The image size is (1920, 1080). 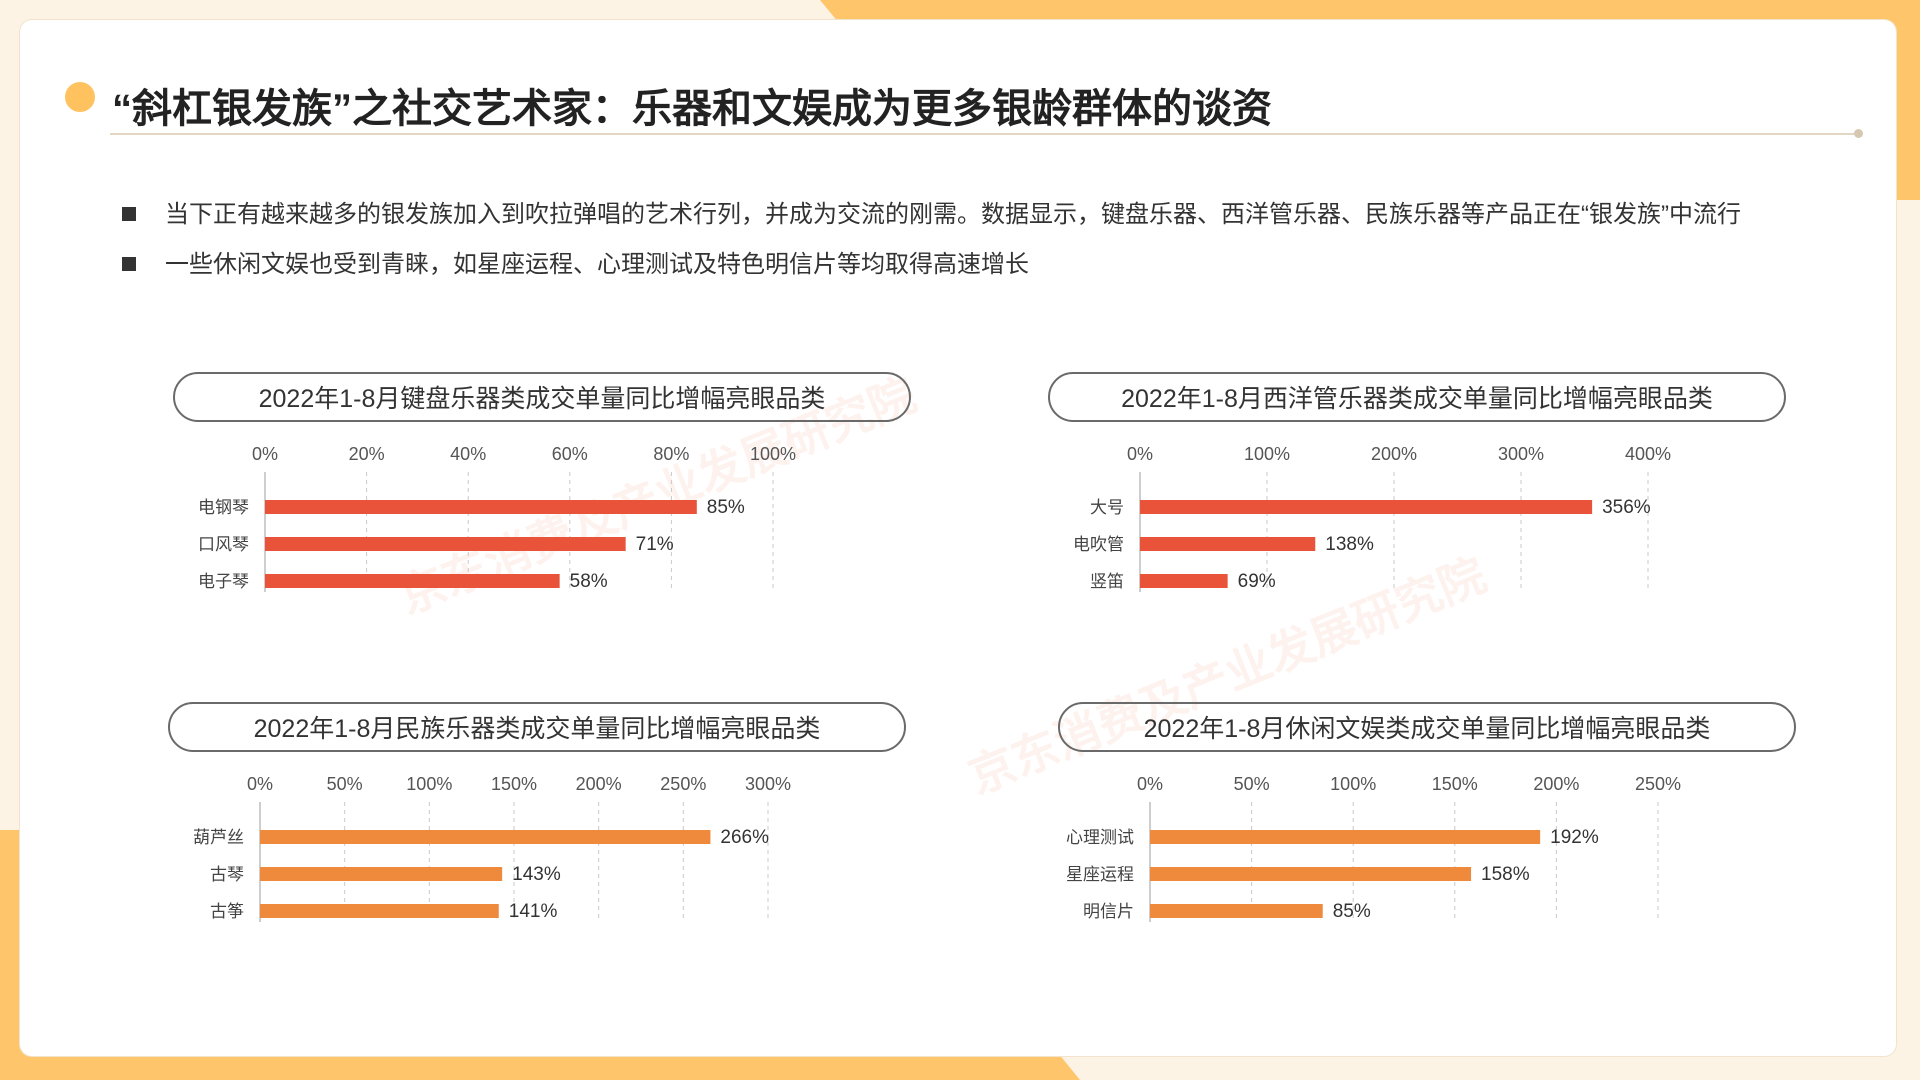 What do you see at coordinates (223, 507) in the screenshot?
I see `category-label: 电钢琴` at bounding box center [223, 507].